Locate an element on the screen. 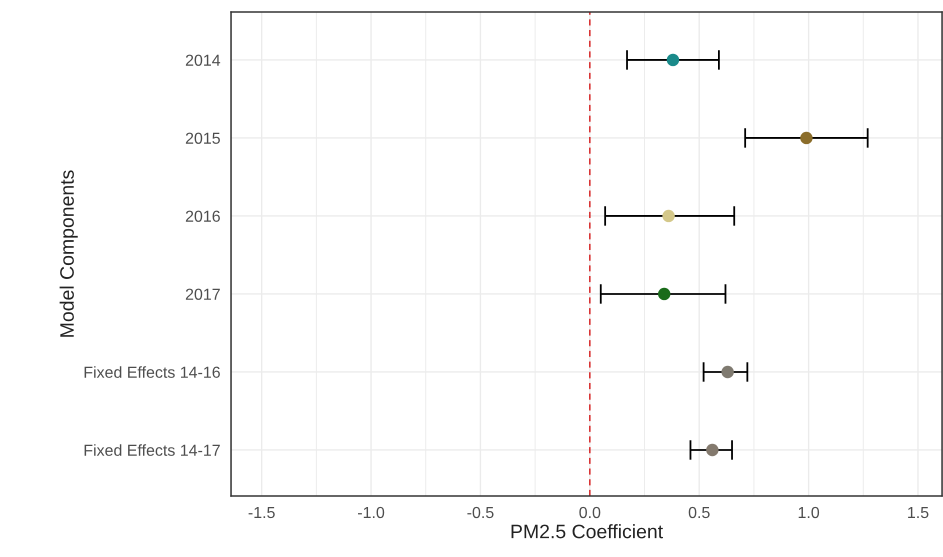 The height and width of the screenshot is (557, 943). x-axis-title: PM2.5 Coefficient is located at coordinates (587, 531).